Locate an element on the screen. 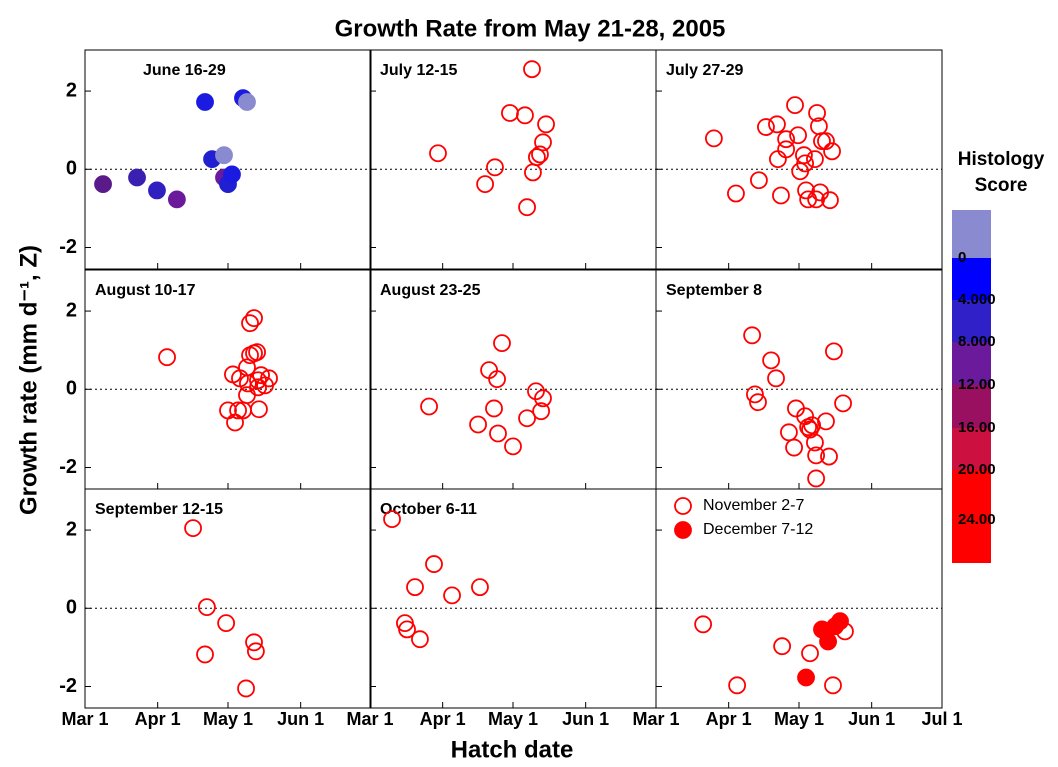 This screenshot has width=1058, height=767. x-tick-label: Jul 1 is located at coordinates (941, 719).